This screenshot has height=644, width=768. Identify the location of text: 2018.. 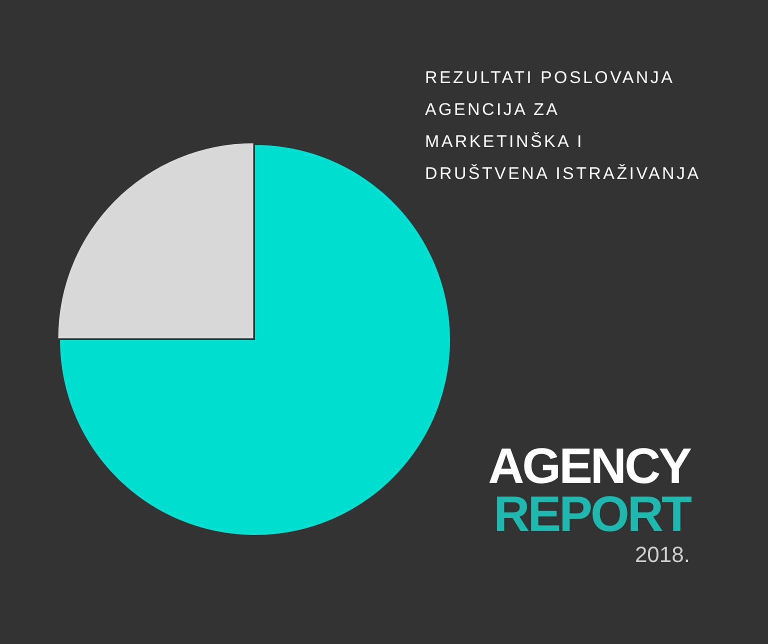
(662, 555).